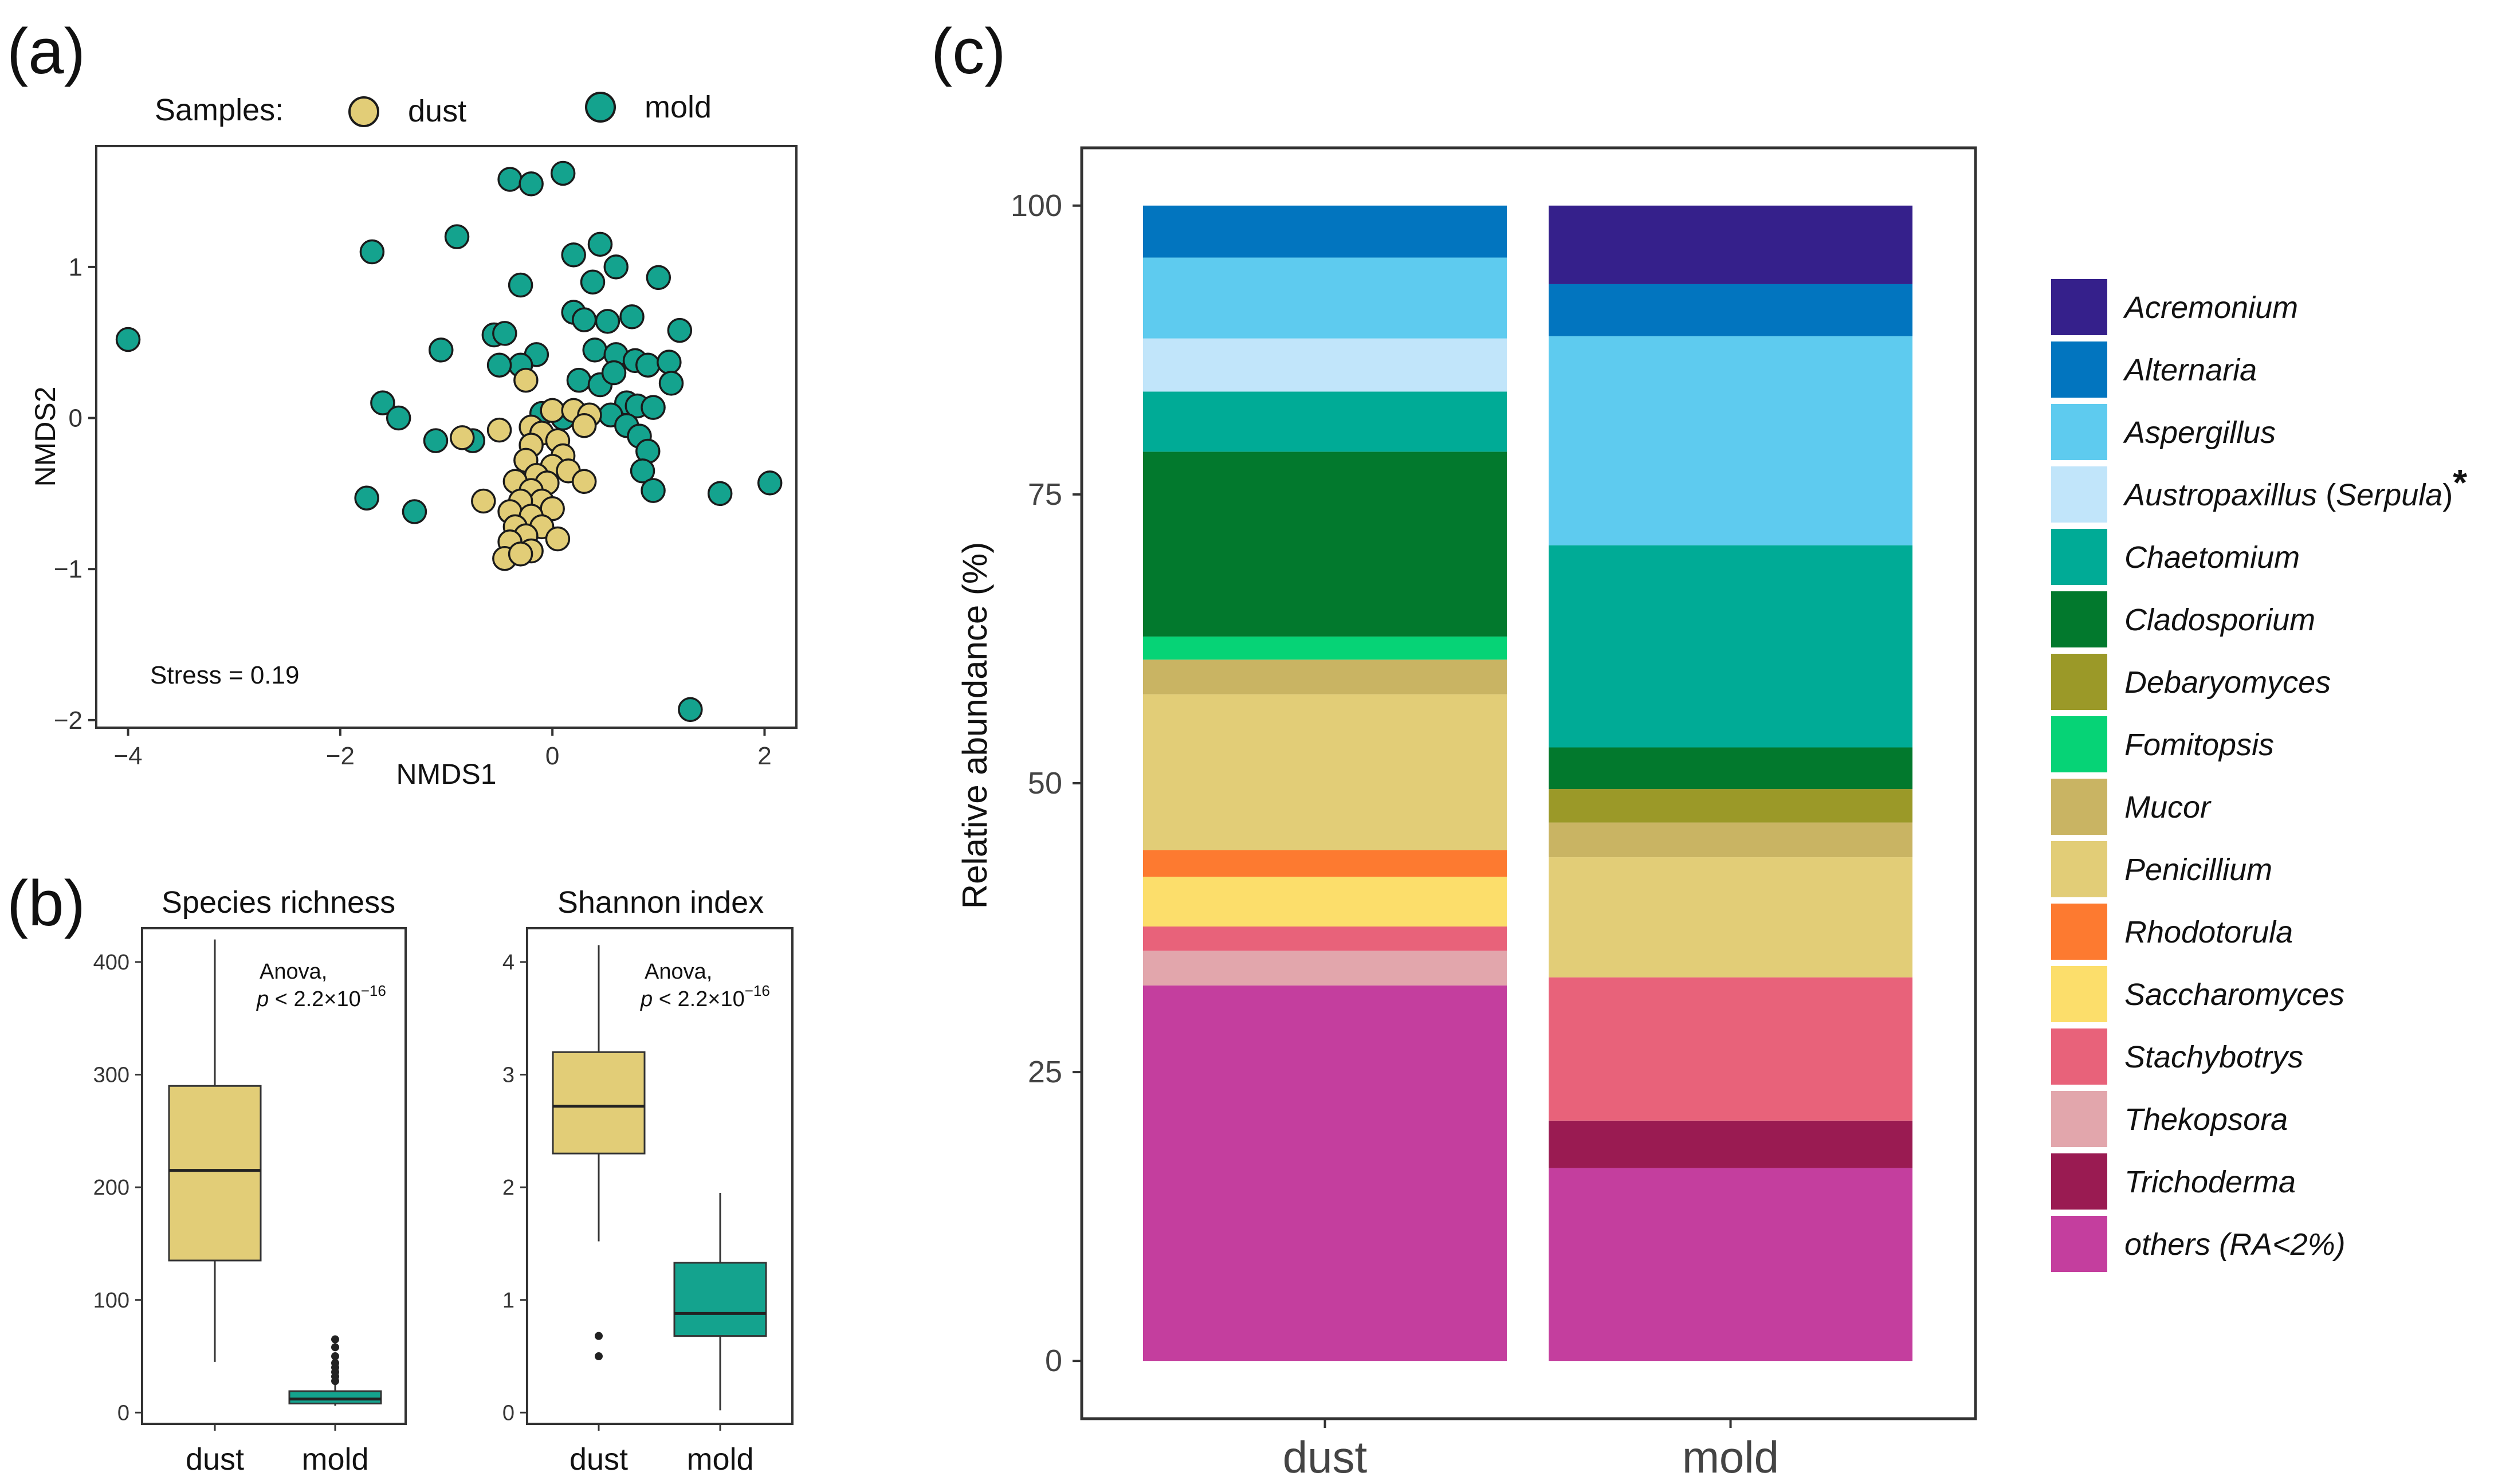 This screenshot has height=1484, width=2494. What do you see at coordinates (514, 1188) in the screenshot?
I see `panel-b2-y-ticks: 0 1 2 3 4` at bounding box center [514, 1188].